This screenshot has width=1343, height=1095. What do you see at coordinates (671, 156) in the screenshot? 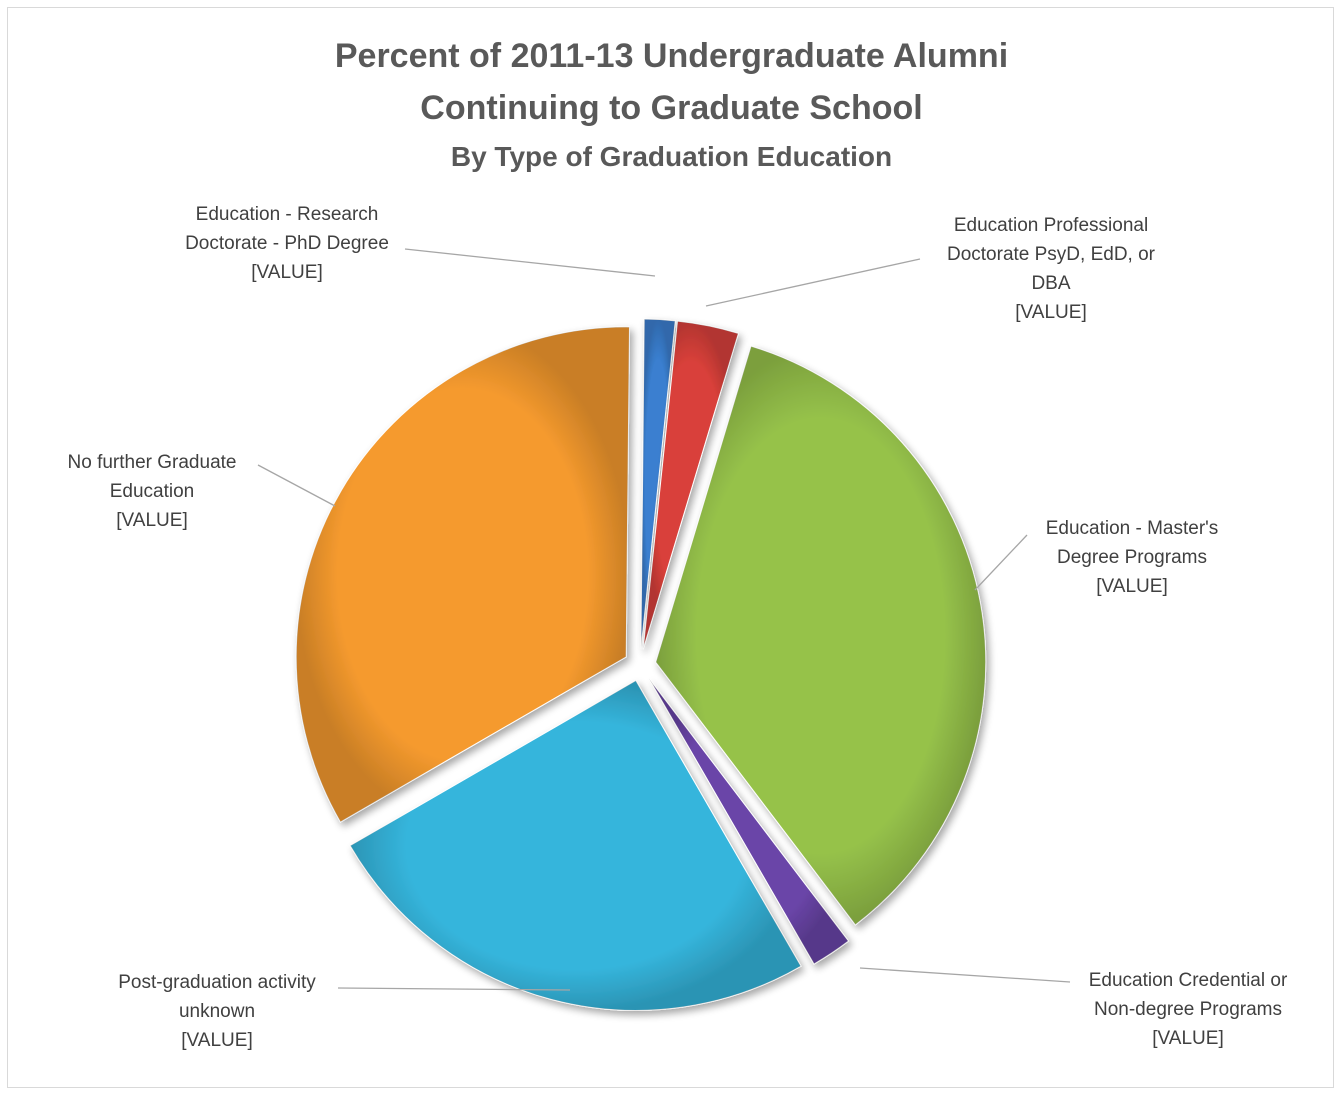
I see `chart-subtitle: By Type of Graduation Education` at bounding box center [671, 156].